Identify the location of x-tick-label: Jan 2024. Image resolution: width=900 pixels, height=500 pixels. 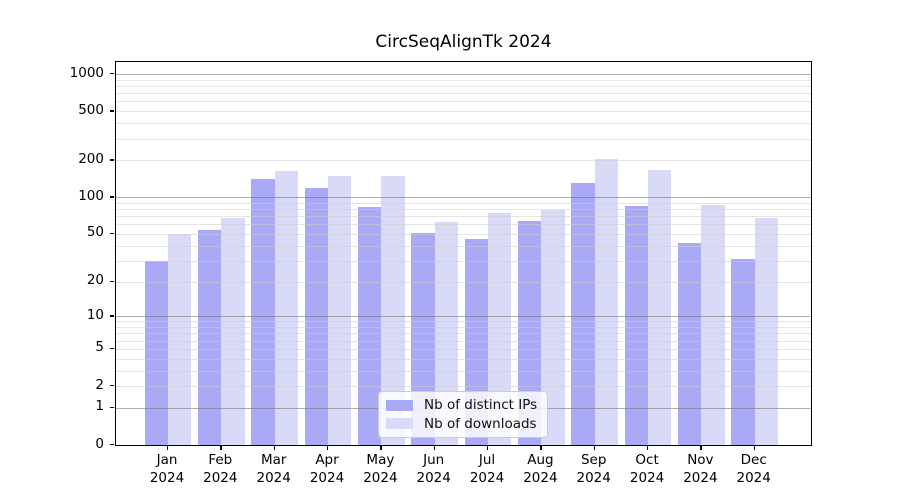
(167, 469).